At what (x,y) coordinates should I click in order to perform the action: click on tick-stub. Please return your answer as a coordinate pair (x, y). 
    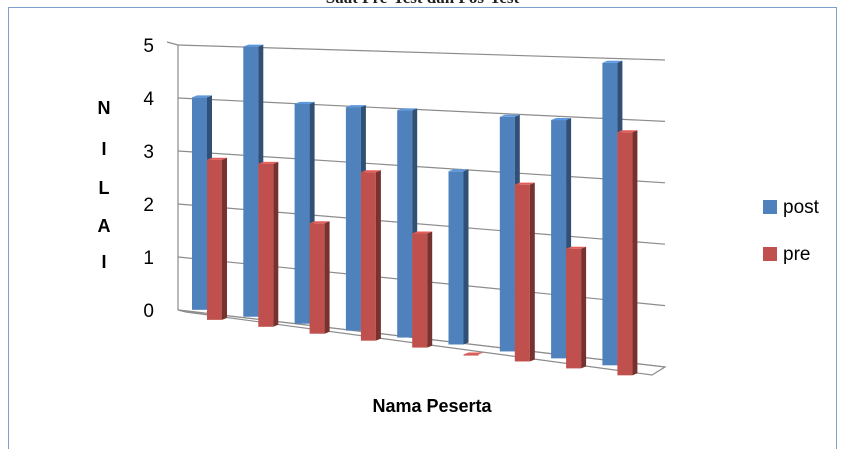
    Looking at the image, I should click on (172, 43).